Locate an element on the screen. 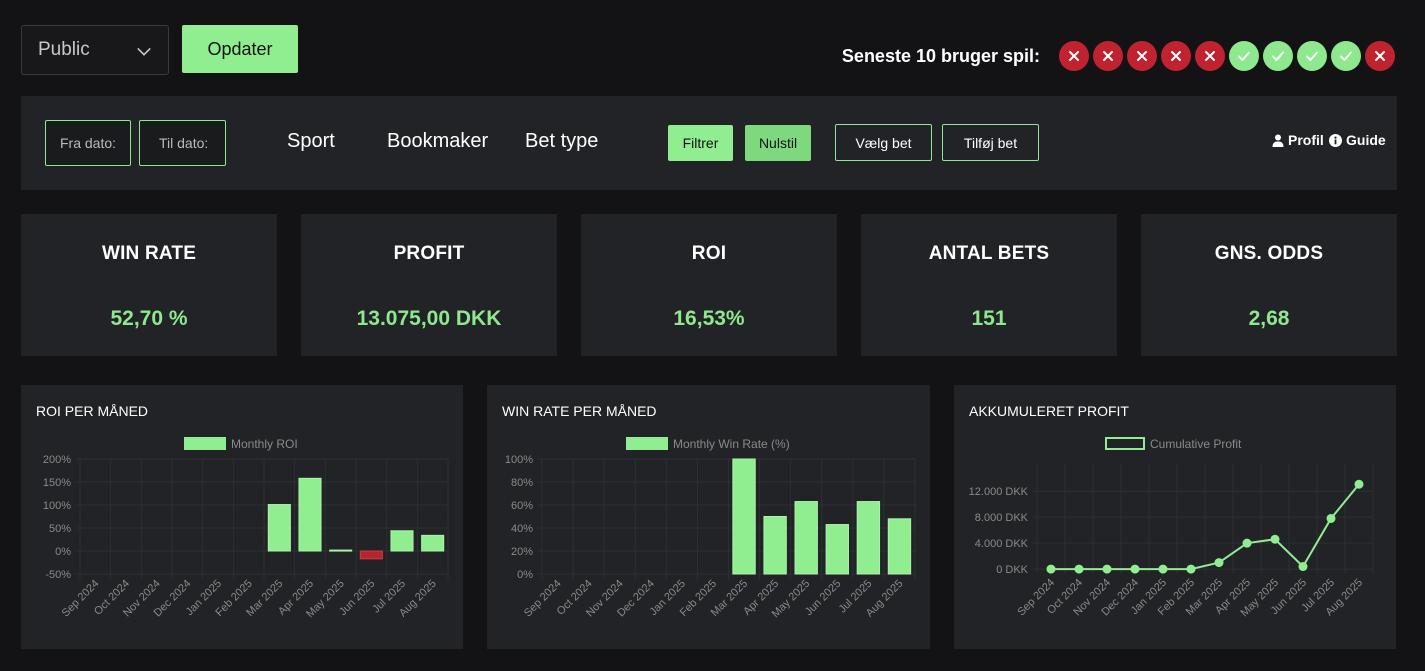 This screenshot has height=671, width=1425. filter-button: Filtrer is located at coordinates (700, 143).